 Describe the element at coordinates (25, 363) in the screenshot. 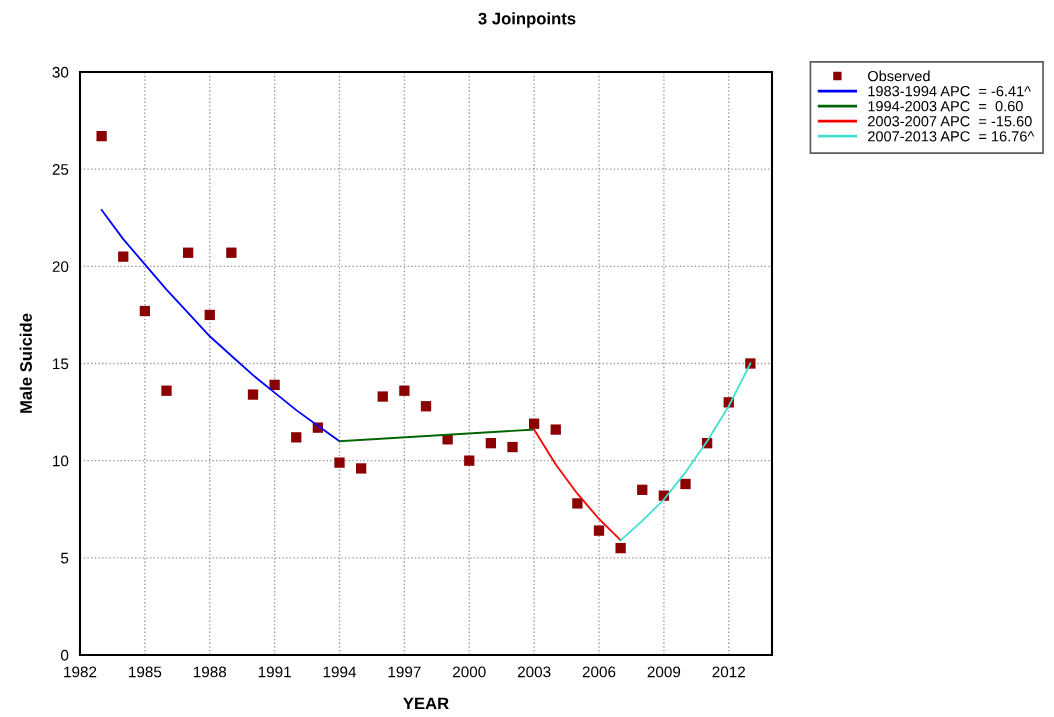

I see `y-axis-title: Male Suicide` at that location.